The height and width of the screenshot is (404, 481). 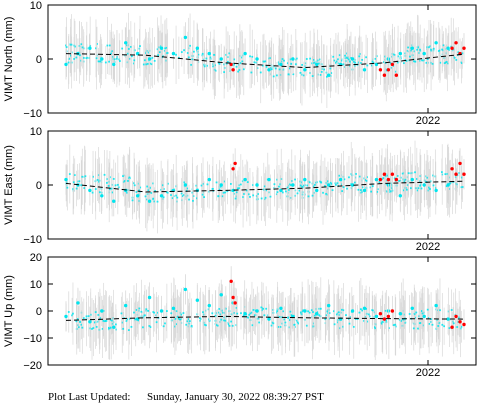 What do you see at coordinates (39, 312) in the screenshot?
I see `y-tick-label: 0` at bounding box center [39, 312].